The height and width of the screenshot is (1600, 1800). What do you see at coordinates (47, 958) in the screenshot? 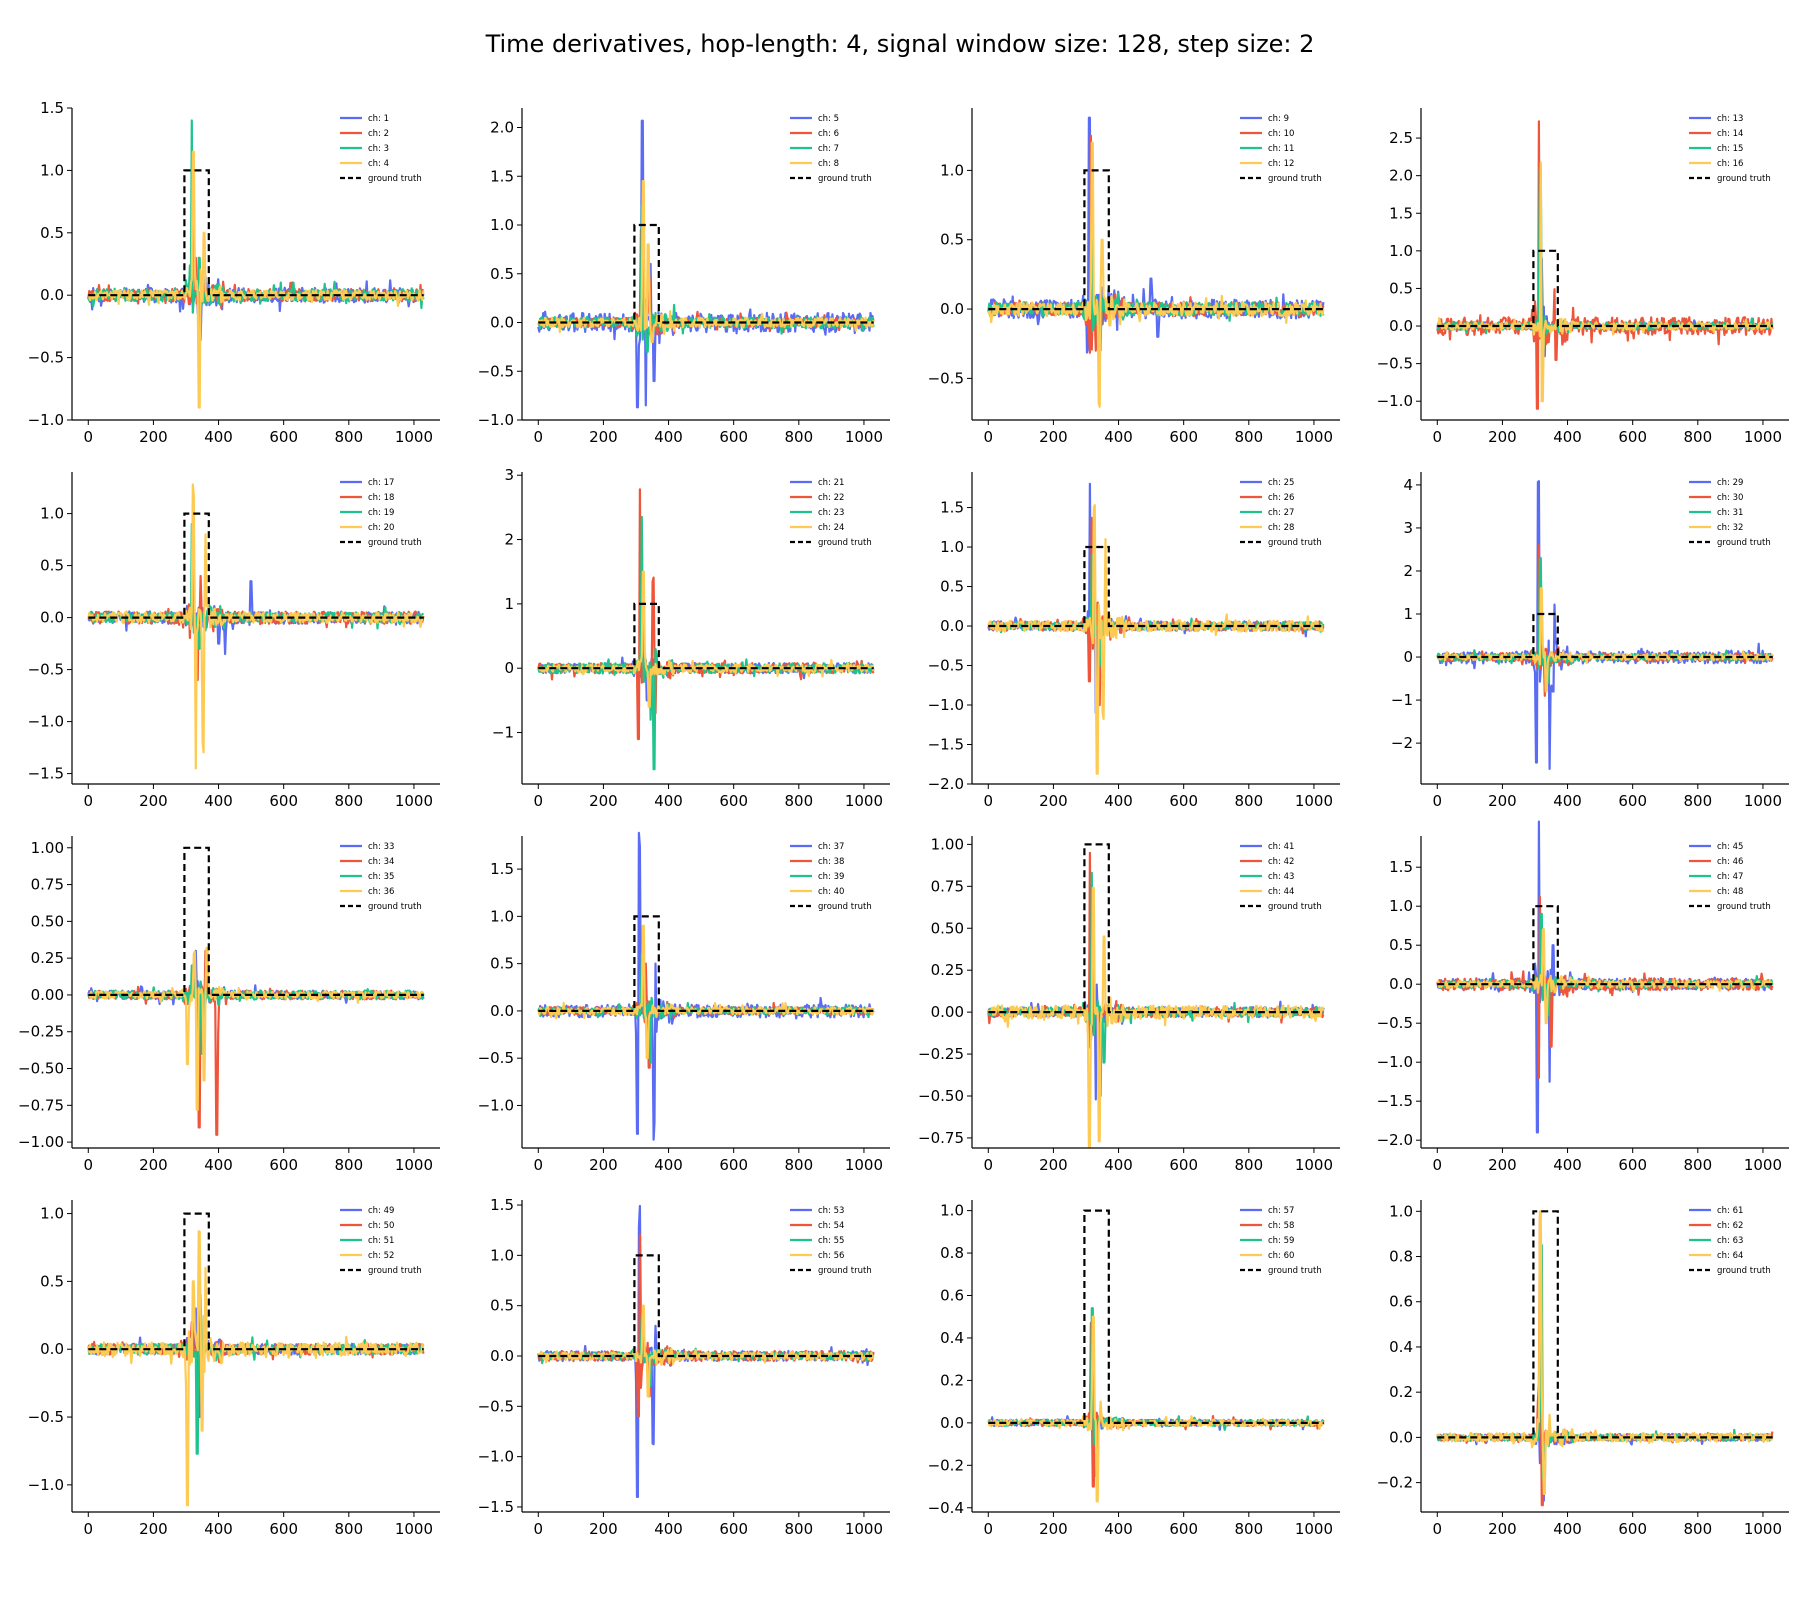
I see `y-tick-label: 0.25` at bounding box center [47, 958].